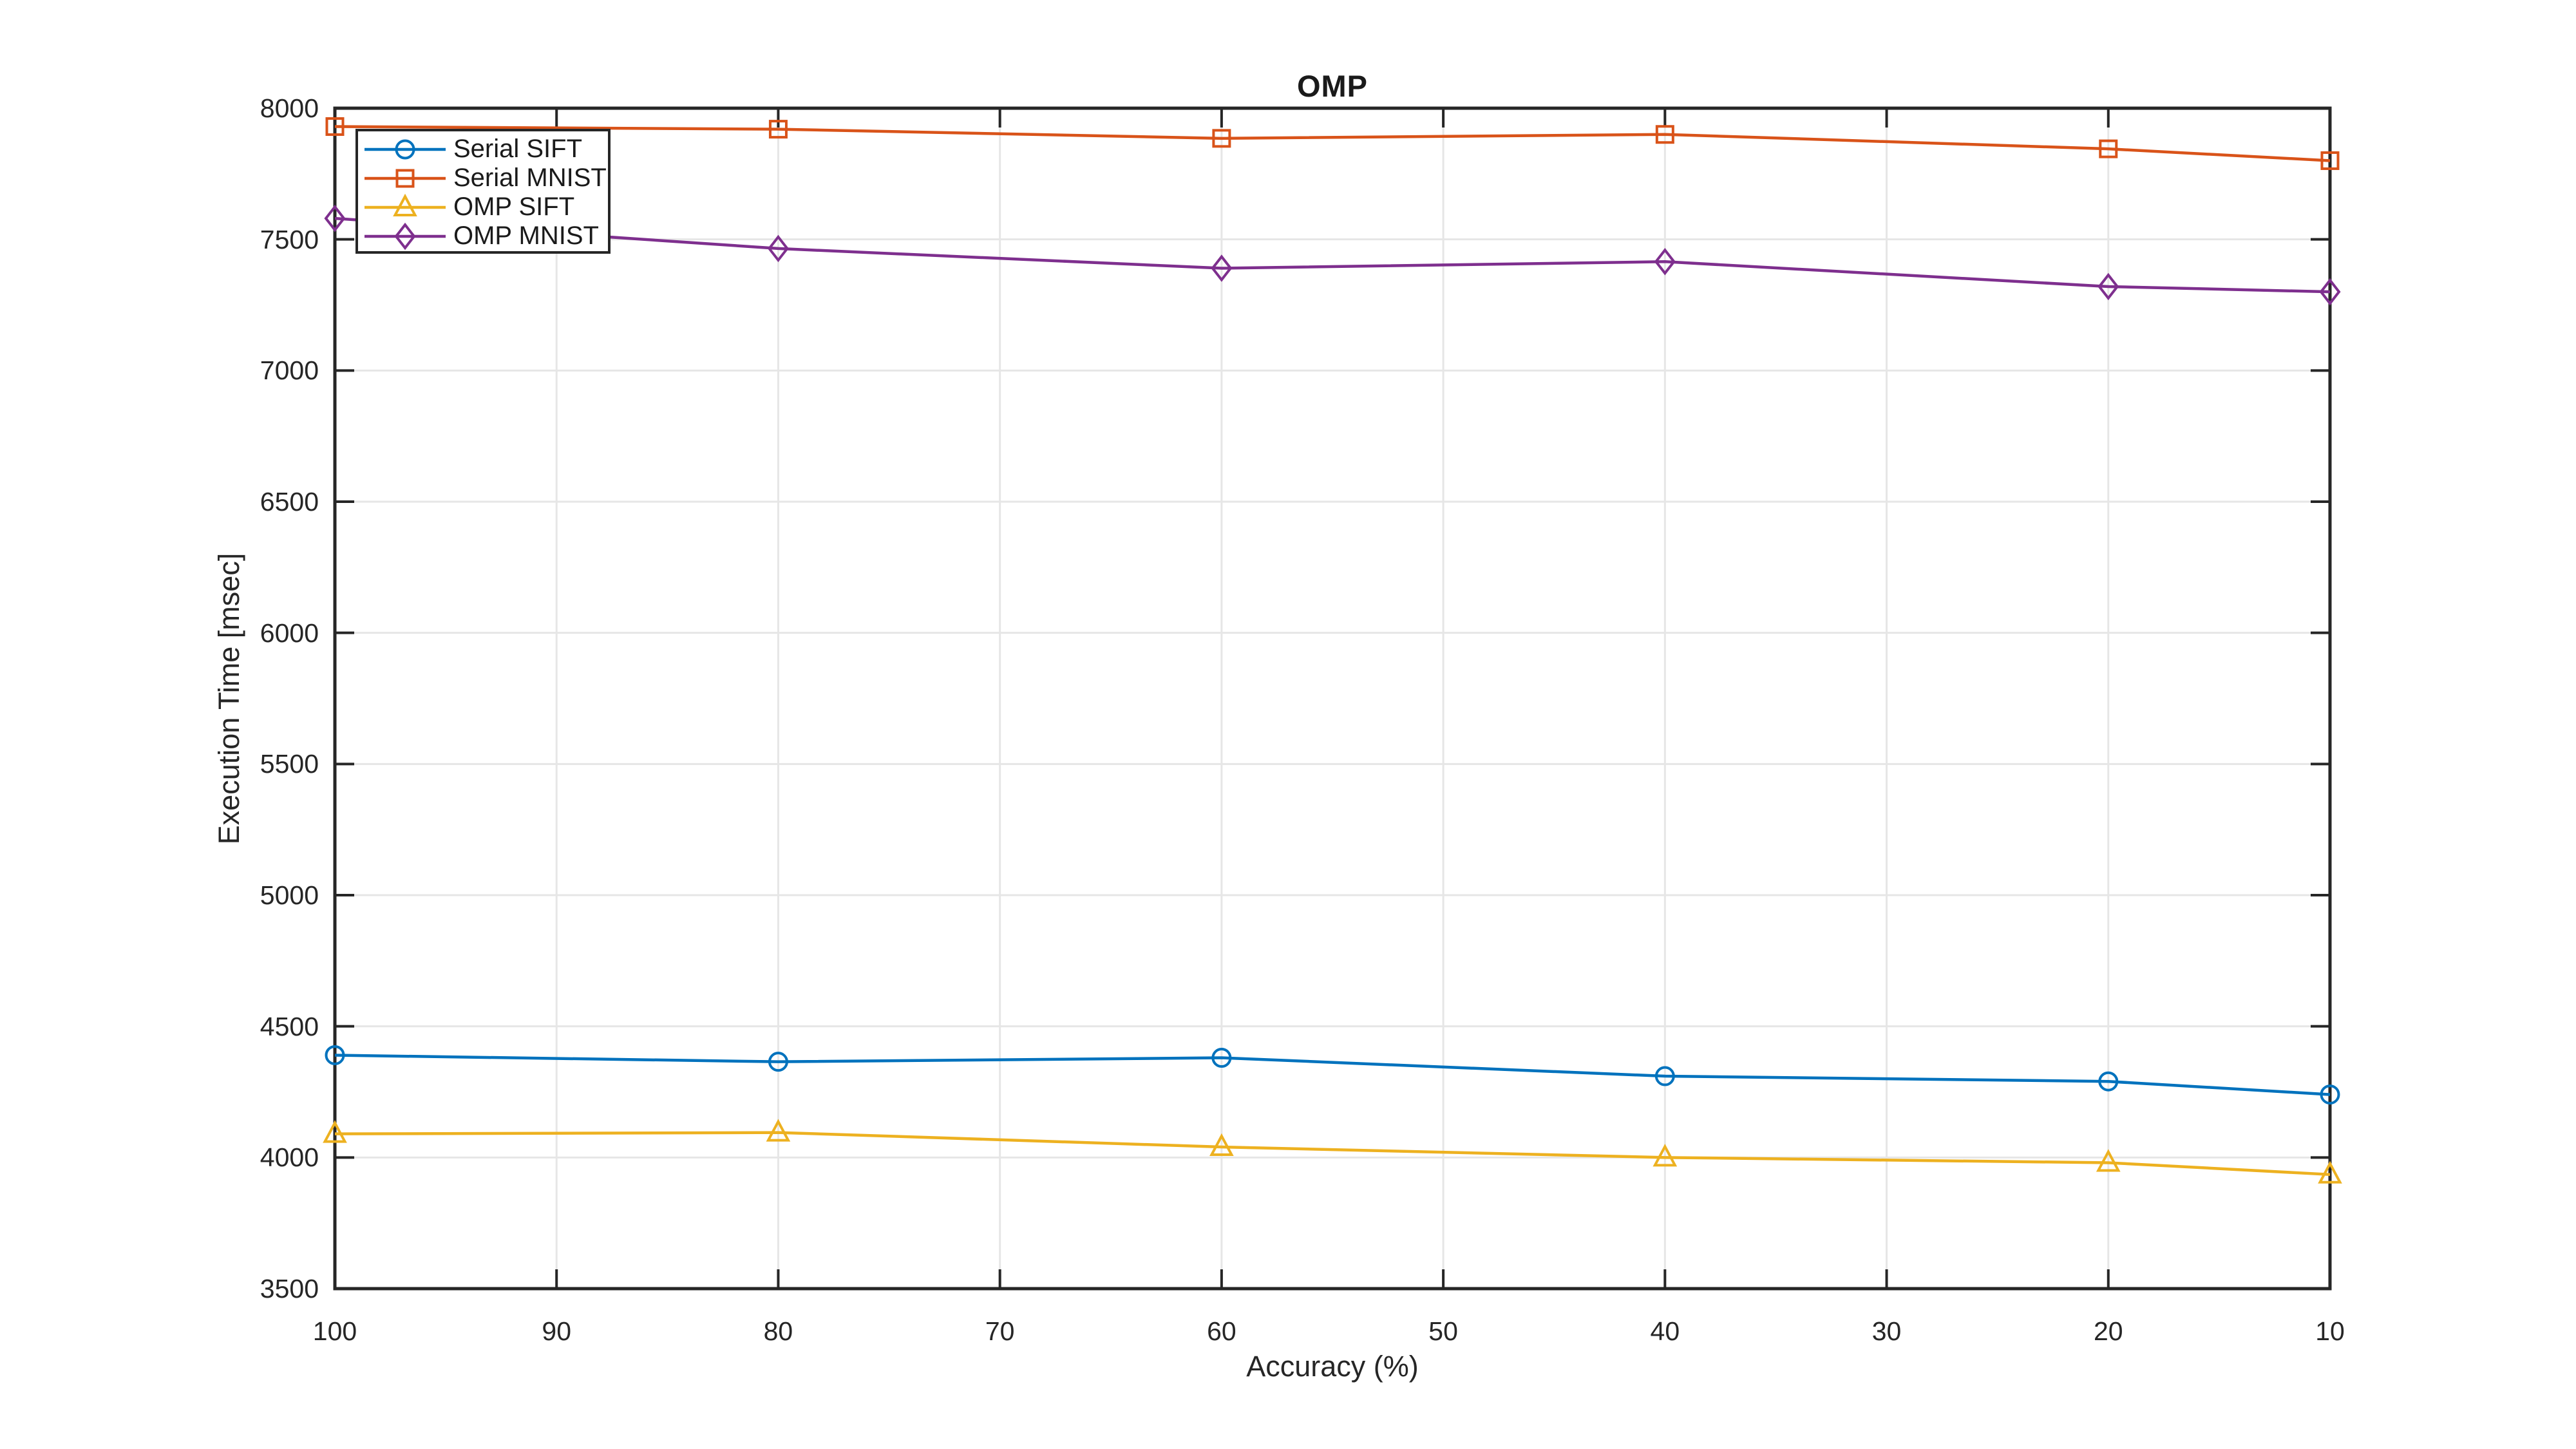 This screenshot has height=1449, width=2576. Describe the element at coordinates (289, 370) in the screenshot. I see `y-tick-label: 7000` at that location.